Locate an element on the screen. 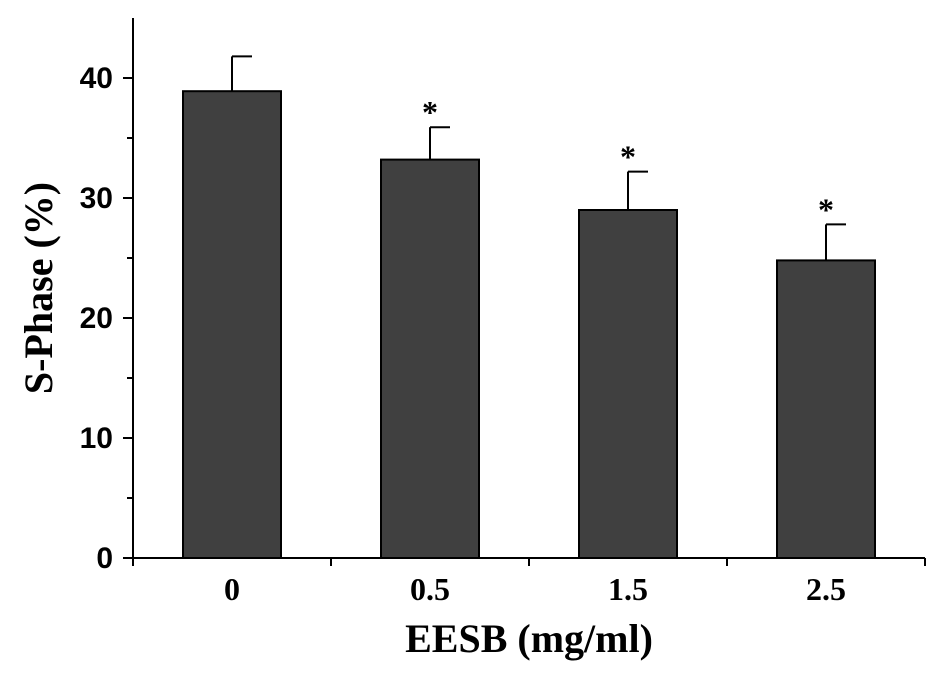 This screenshot has height=682, width=945. x-axis-title: EESB (mg/ml) is located at coordinates (529, 638).